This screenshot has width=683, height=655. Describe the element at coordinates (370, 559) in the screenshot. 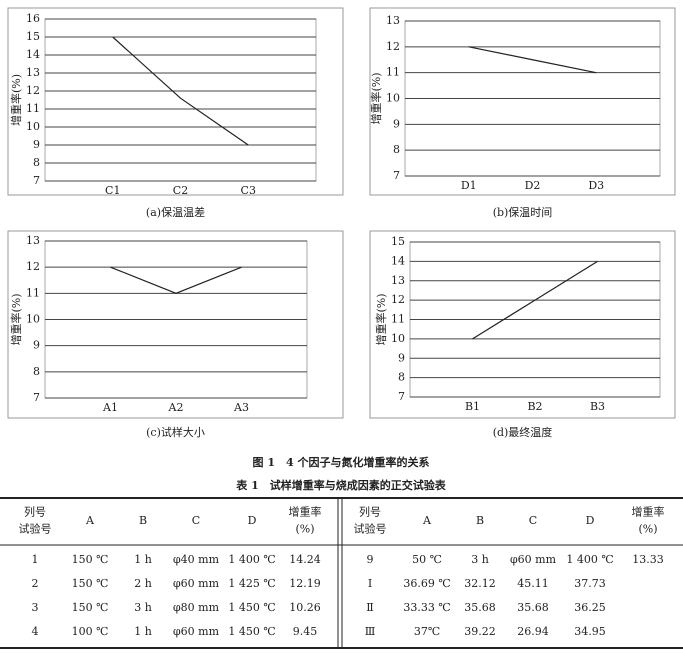

I see `table-cell: 9` at that location.